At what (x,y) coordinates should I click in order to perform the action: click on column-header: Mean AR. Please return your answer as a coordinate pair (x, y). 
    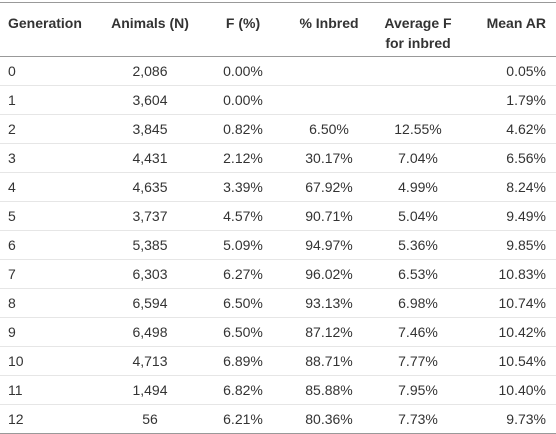
    Looking at the image, I should click on (510, 29).